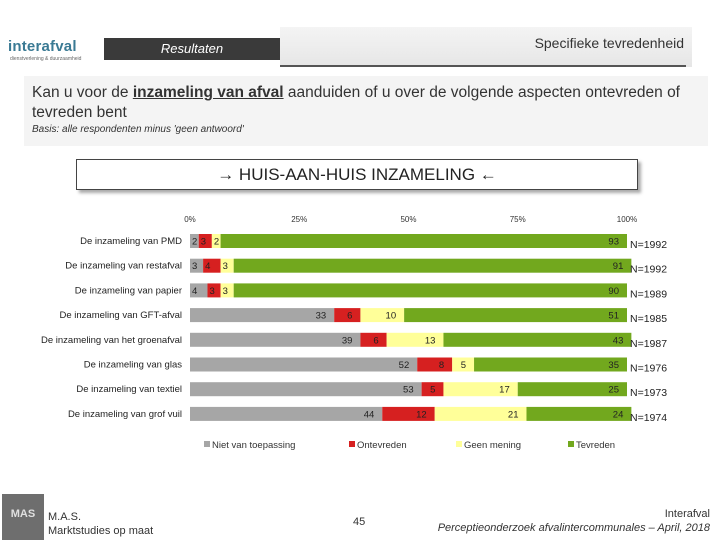 The height and width of the screenshot is (540, 720). Describe the element at coordinates (101, 531) in the screenshot. I see `footer-company-tagline: Marktstudies op maat` at that location.